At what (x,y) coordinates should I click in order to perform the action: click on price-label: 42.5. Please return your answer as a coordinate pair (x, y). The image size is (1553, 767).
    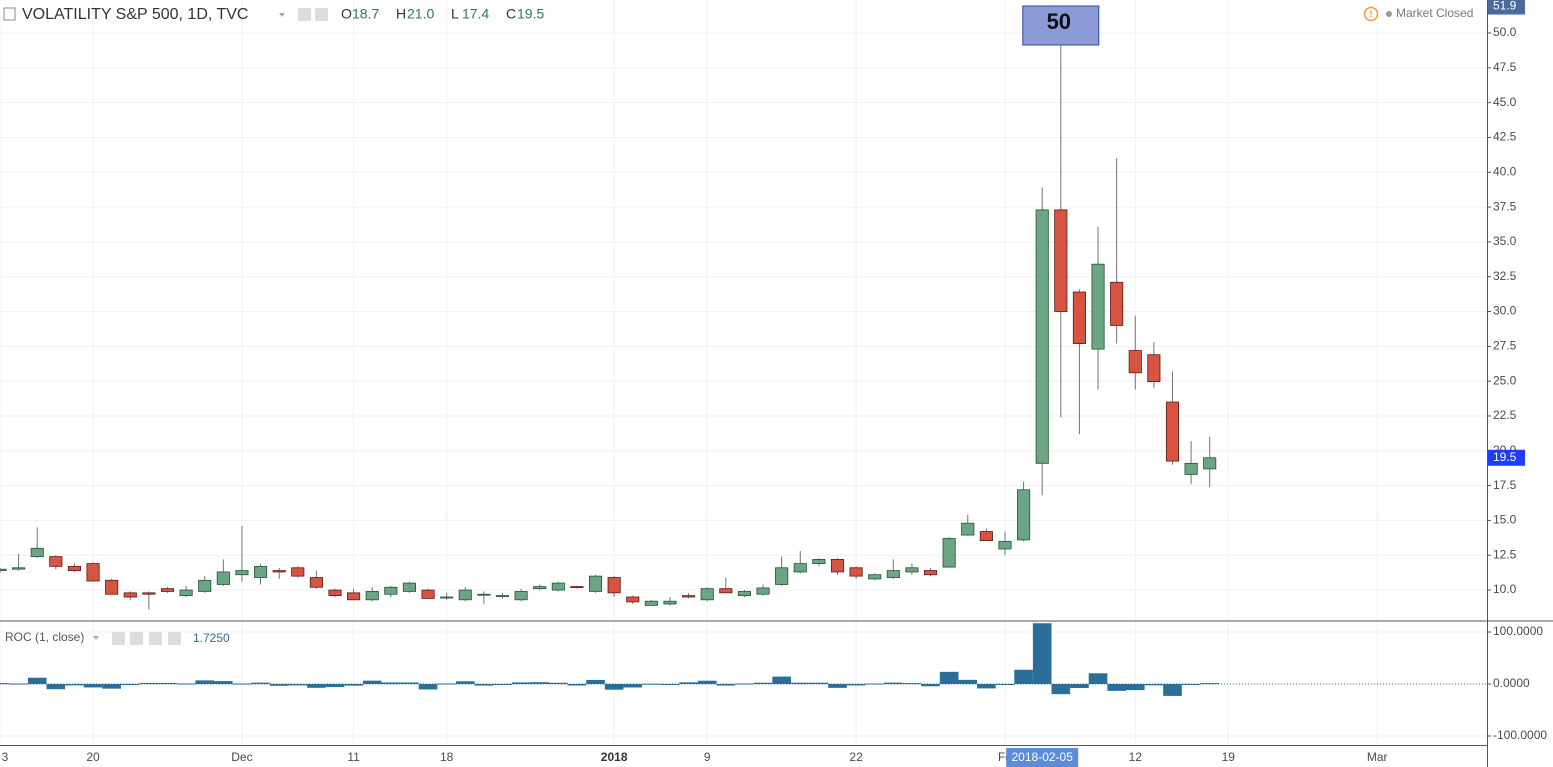
    Looking at the image, I should click on (1505, 137).